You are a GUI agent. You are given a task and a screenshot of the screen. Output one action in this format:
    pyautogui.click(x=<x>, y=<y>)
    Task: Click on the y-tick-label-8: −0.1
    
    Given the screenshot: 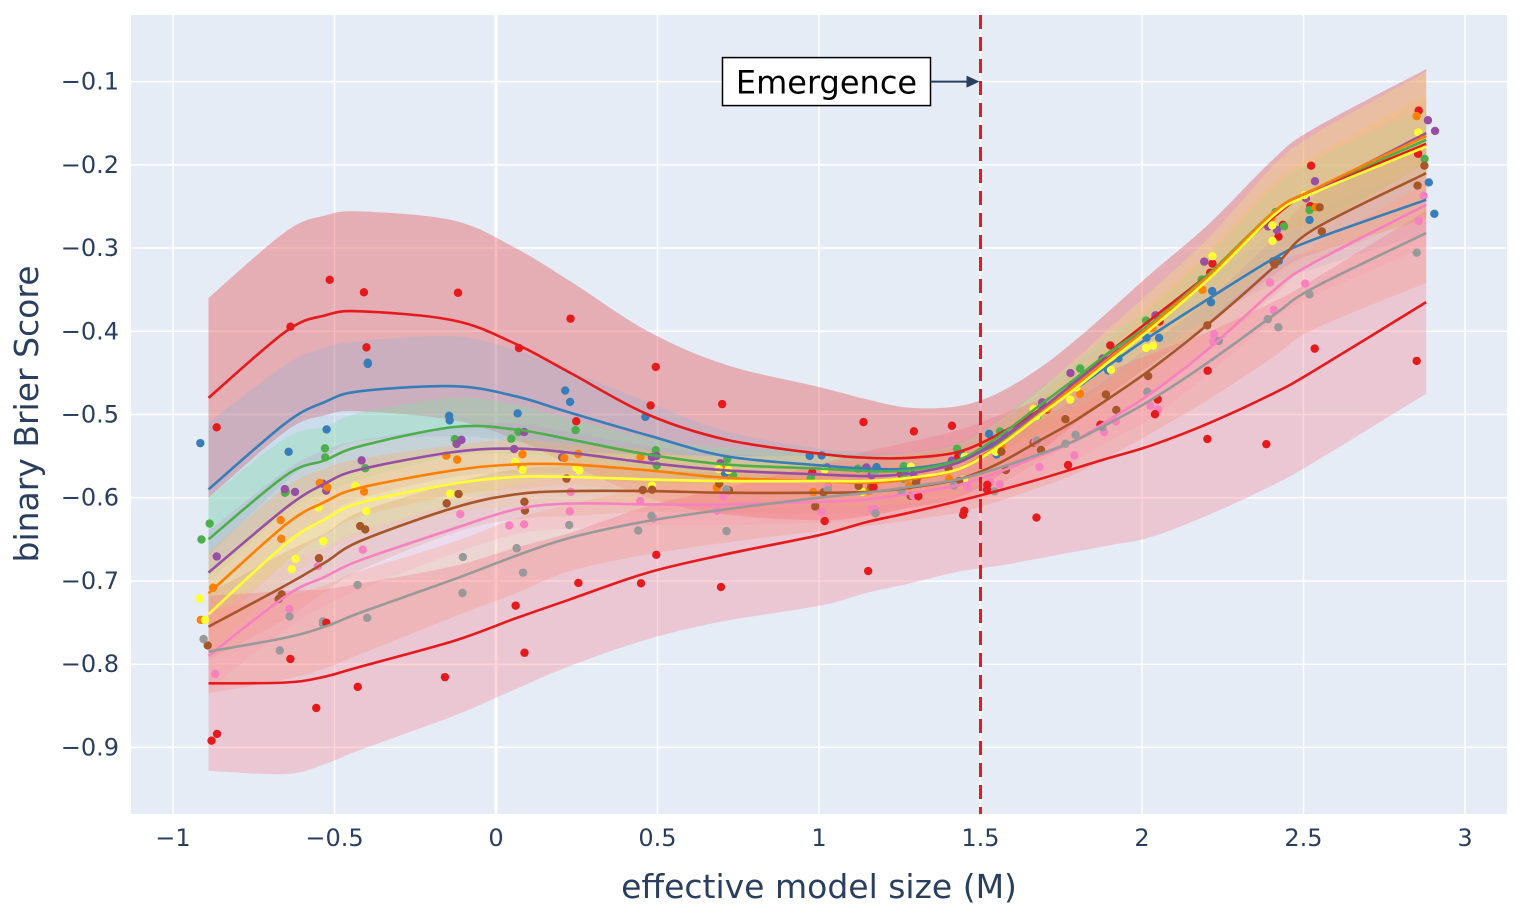 What is the action you would take?
    pyautogui.click(x=90, y=82)
    